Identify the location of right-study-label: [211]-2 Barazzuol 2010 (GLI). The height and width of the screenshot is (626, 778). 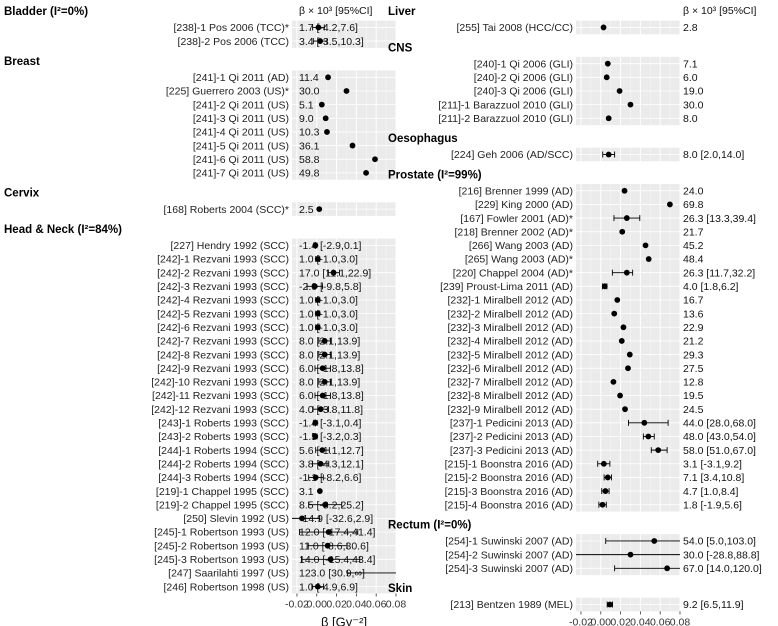
(505, 119).